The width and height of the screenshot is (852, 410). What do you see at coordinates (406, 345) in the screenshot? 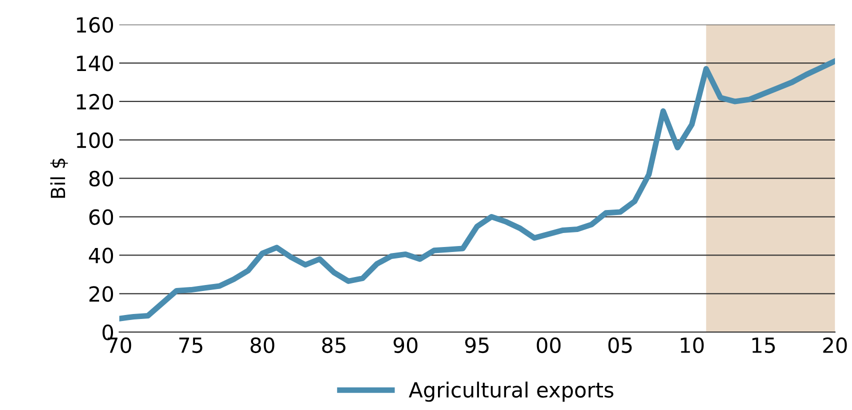
I see `x-tick-label: 90` at bounding box center [406, 345].